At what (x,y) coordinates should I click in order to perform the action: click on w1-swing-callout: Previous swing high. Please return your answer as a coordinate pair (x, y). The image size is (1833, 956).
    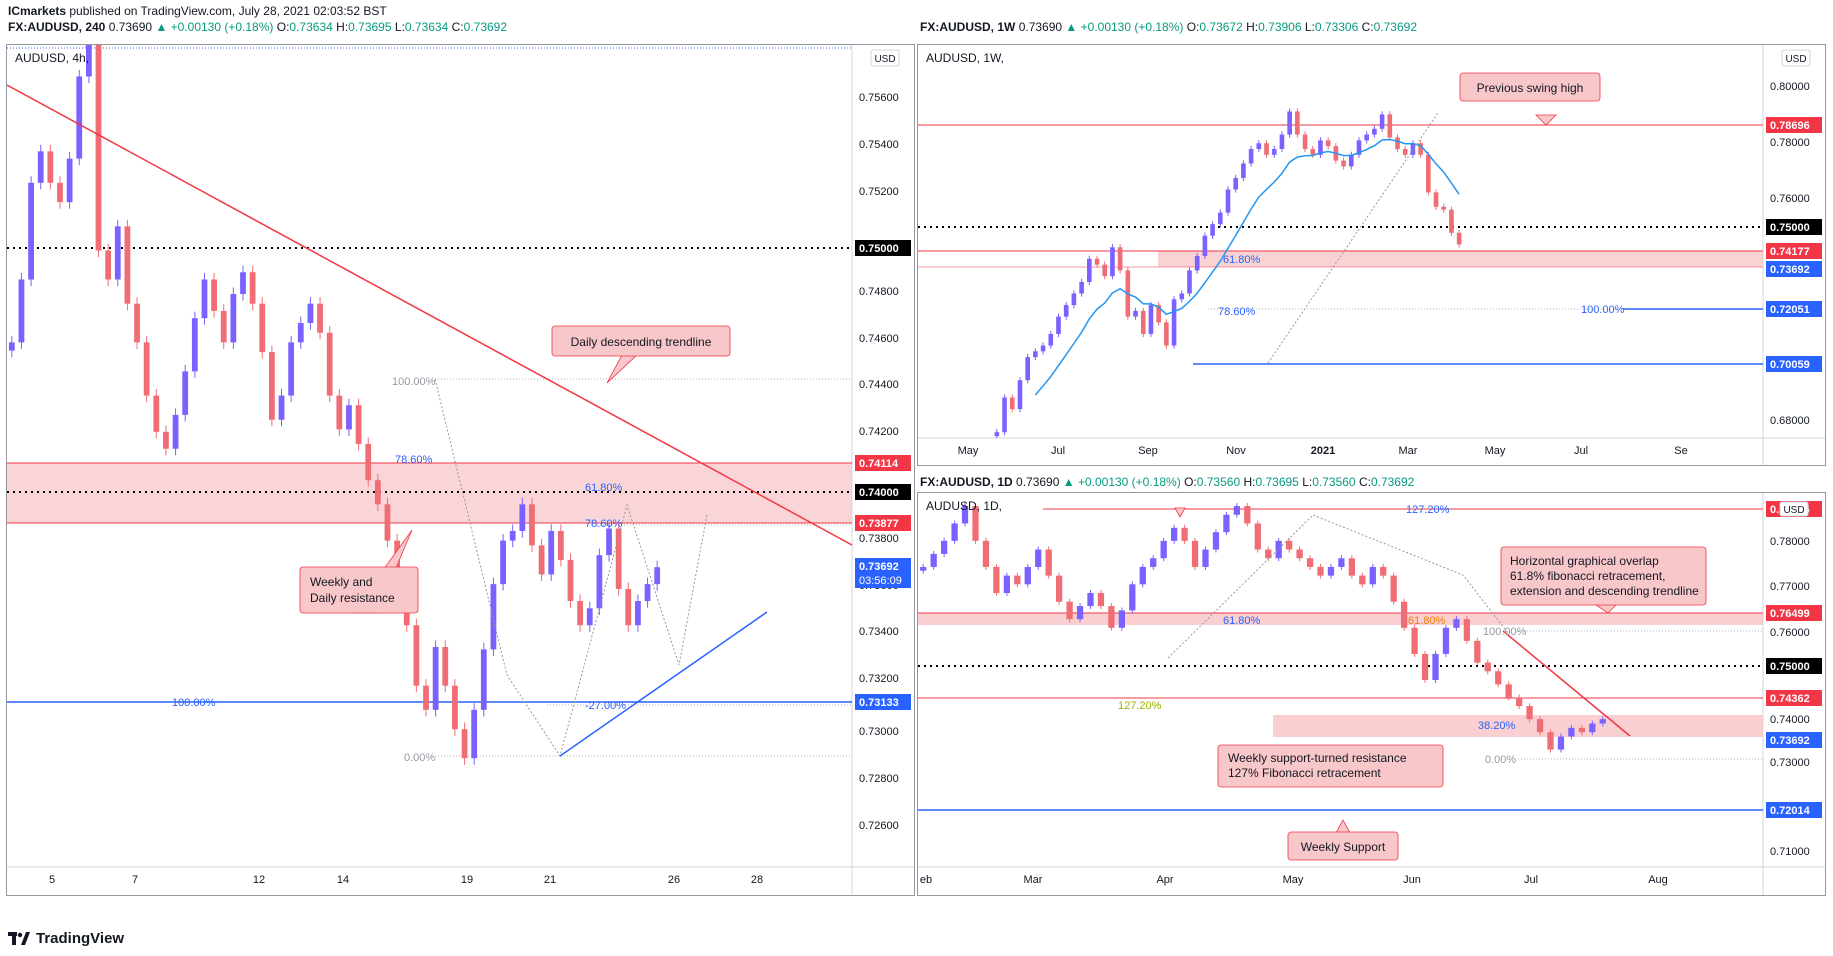
    Looking at the image, I should click on (1530, 99).